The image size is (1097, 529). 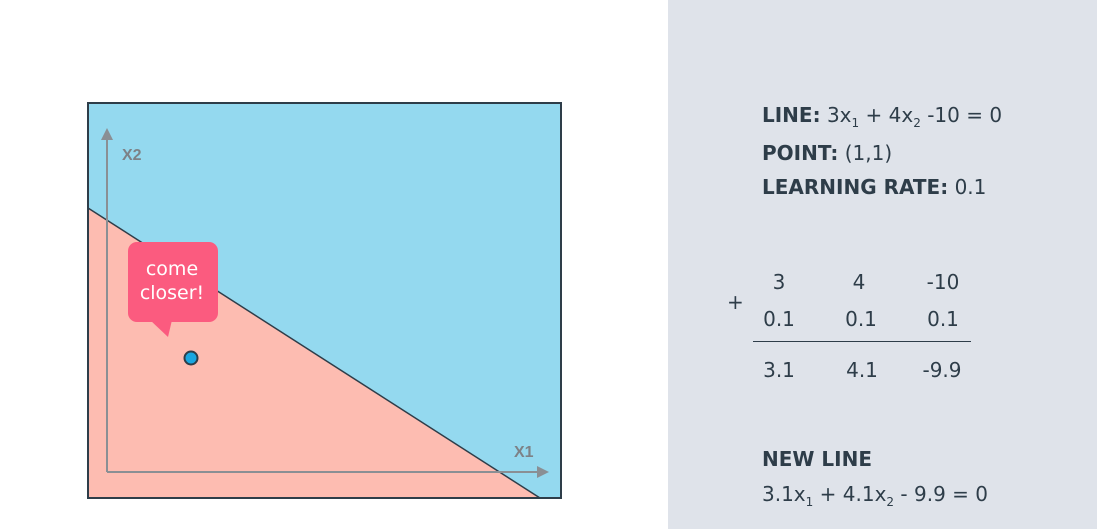 What do you see at coordinates (886, 115) in the screenshot?
I see `line-eq-term2: + 4x` at bounding box center [886, 115].